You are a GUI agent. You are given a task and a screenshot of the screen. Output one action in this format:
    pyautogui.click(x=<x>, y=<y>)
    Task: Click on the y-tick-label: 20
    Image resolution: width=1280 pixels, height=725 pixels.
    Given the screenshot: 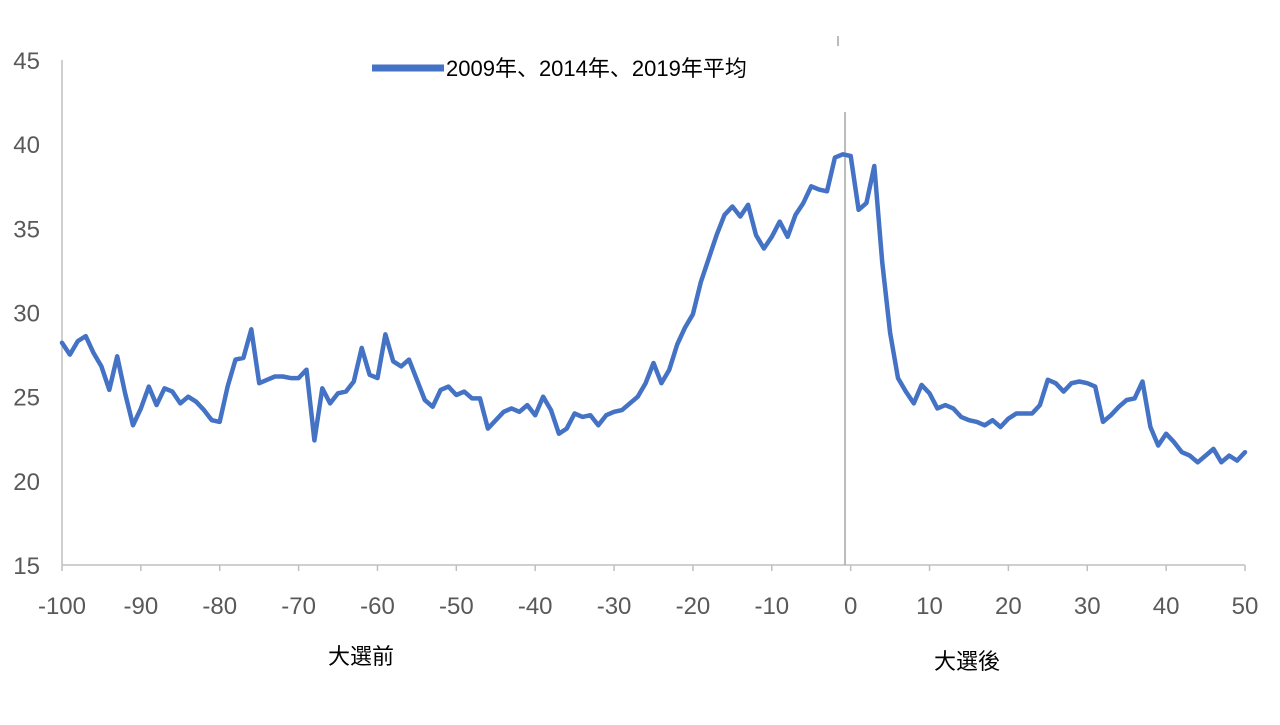 What is the action you would take?
    pyautogui.click(x=26, y=482)
    